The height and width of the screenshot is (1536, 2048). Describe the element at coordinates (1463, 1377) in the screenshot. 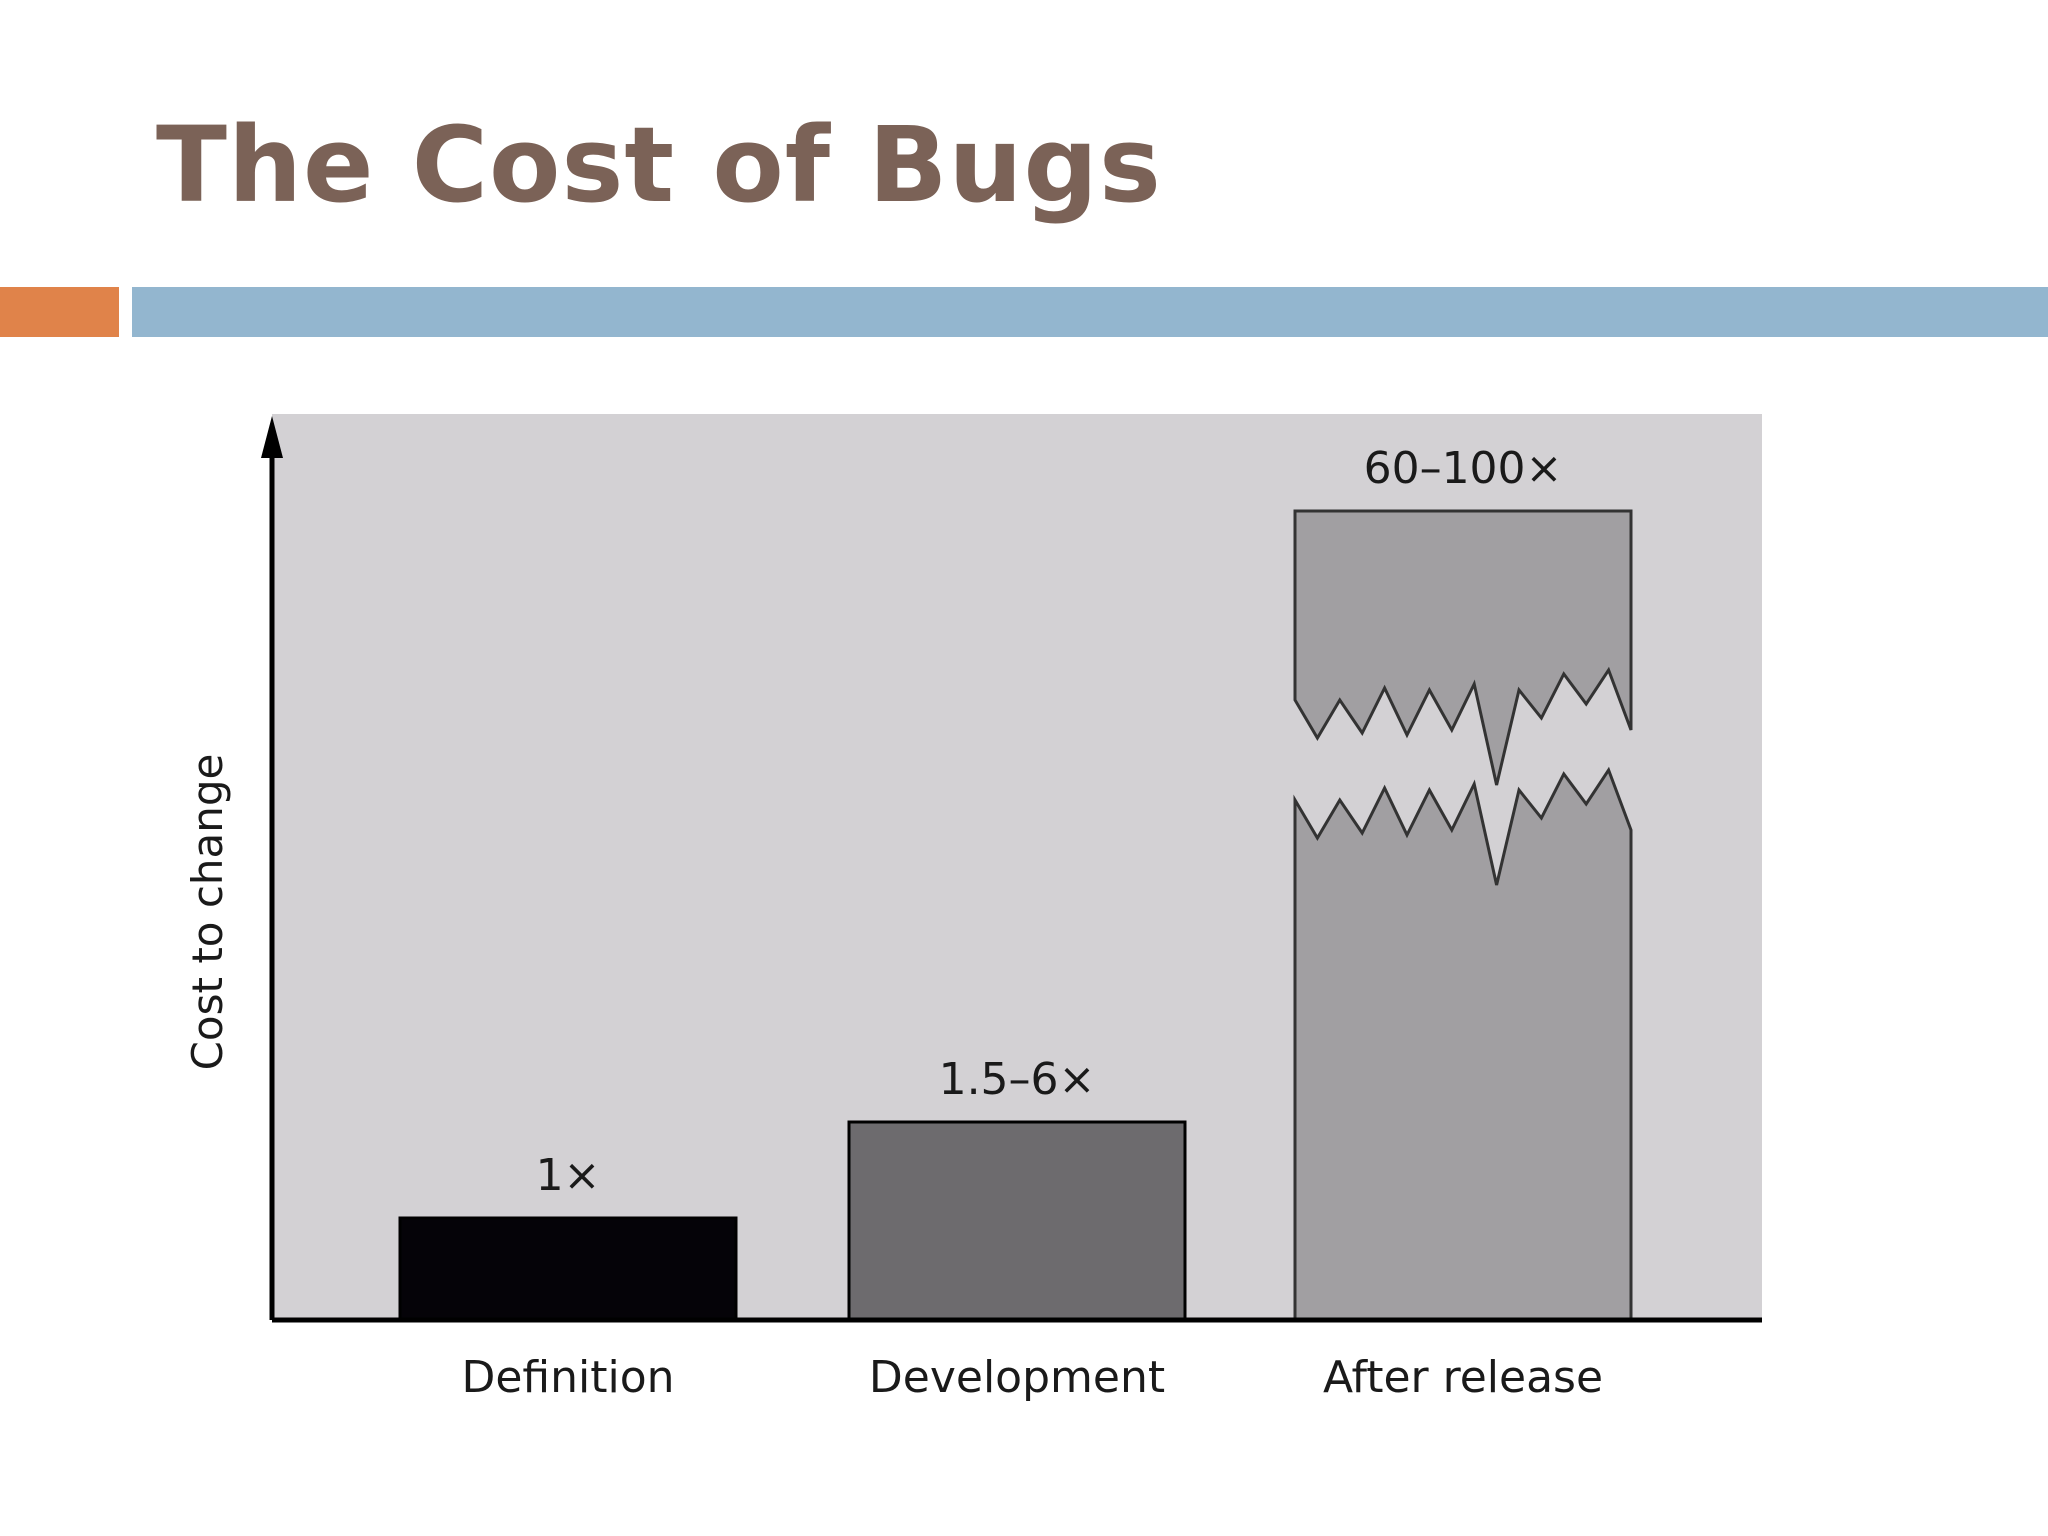

I see `category-label-after-release: After release` at that location.